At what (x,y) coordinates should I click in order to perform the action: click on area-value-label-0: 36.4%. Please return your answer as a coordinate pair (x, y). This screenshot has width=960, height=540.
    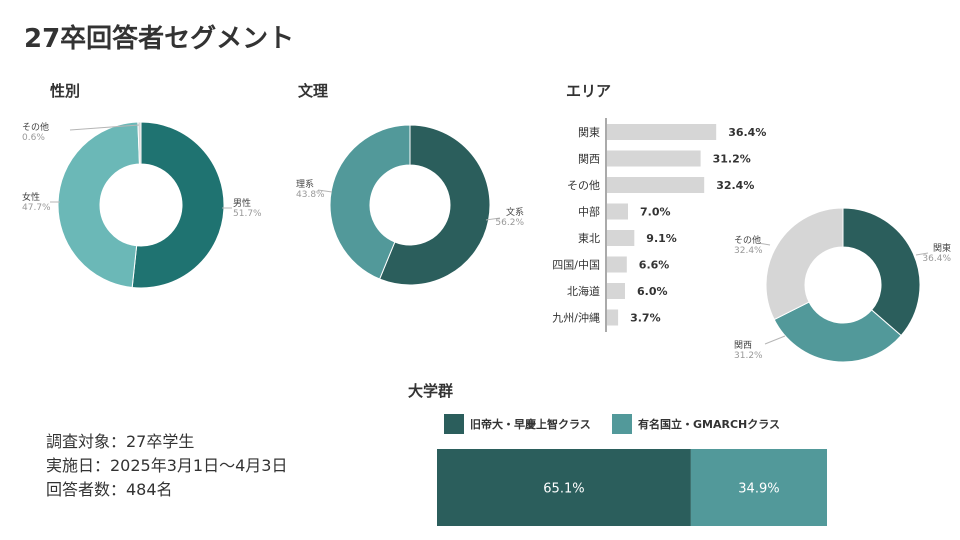
    Looking at the image, I should click on (747, 132).